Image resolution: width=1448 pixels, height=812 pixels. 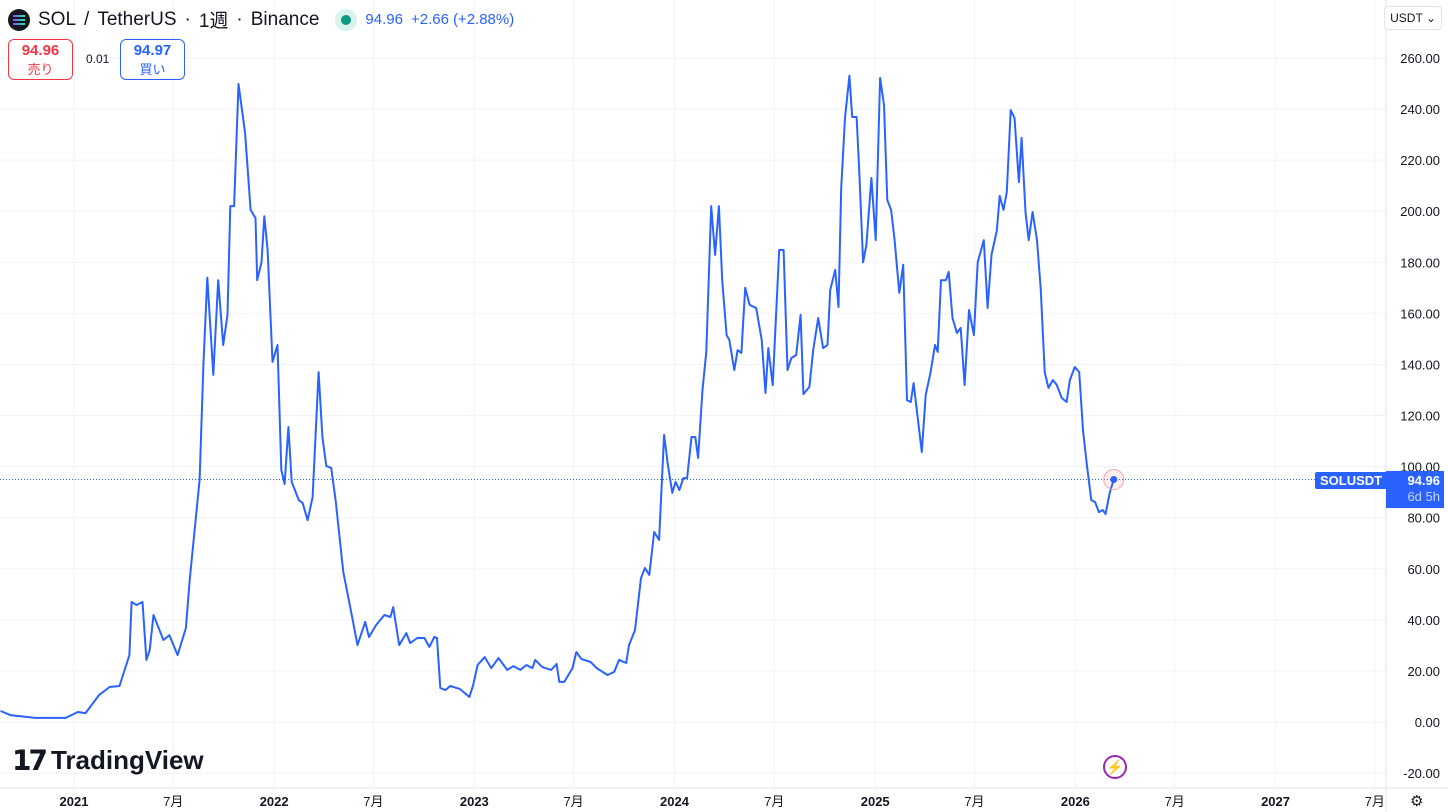 What do you see at coordinates (19, 19) in the screenshot?
I see `solana-logo-icon` at bounding box center [19, 19].